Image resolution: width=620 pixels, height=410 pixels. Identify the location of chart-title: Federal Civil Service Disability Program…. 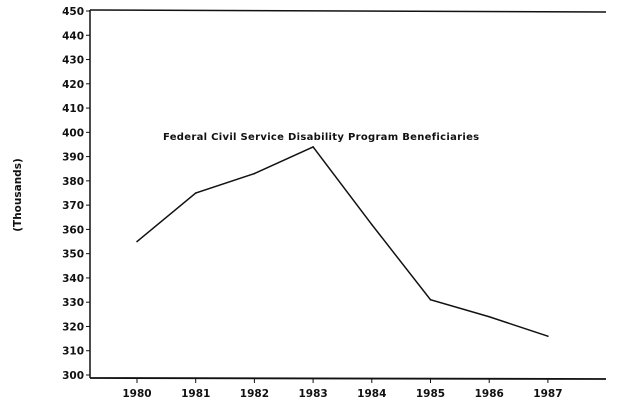
(321, 137).